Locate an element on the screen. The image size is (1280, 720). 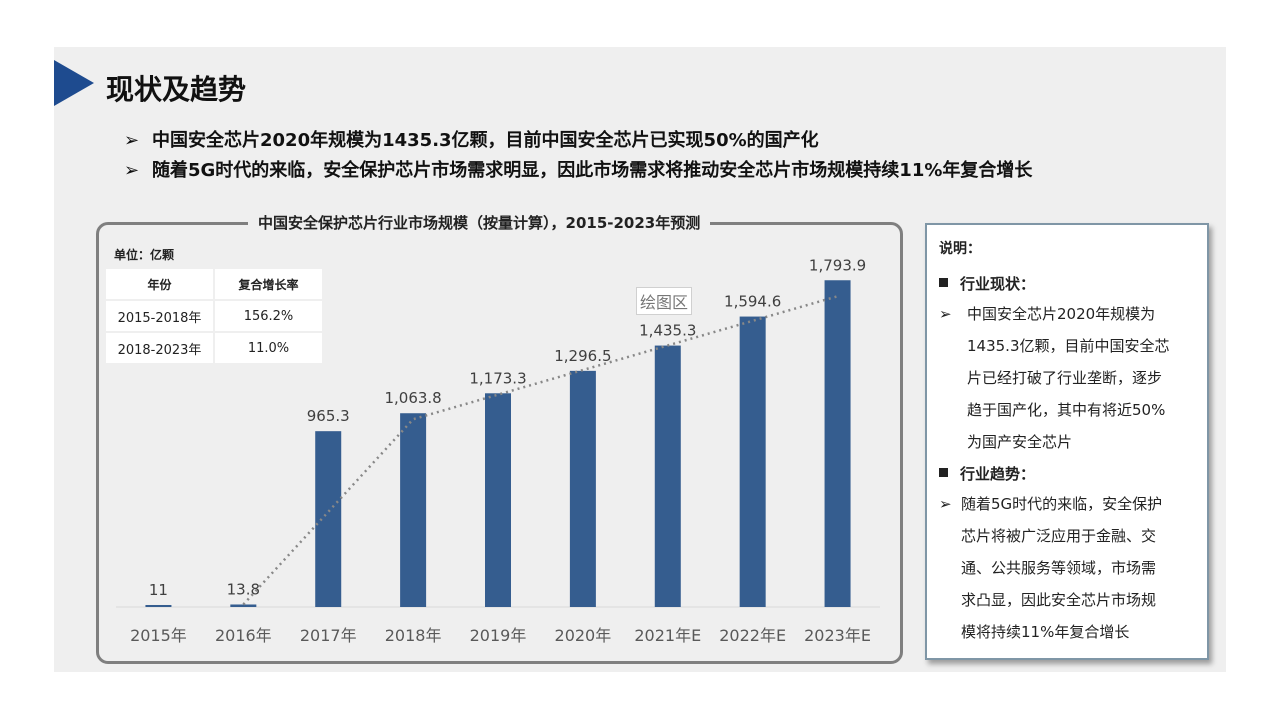
x-tick-label: 2015年 is located at coordinates (158, 635).